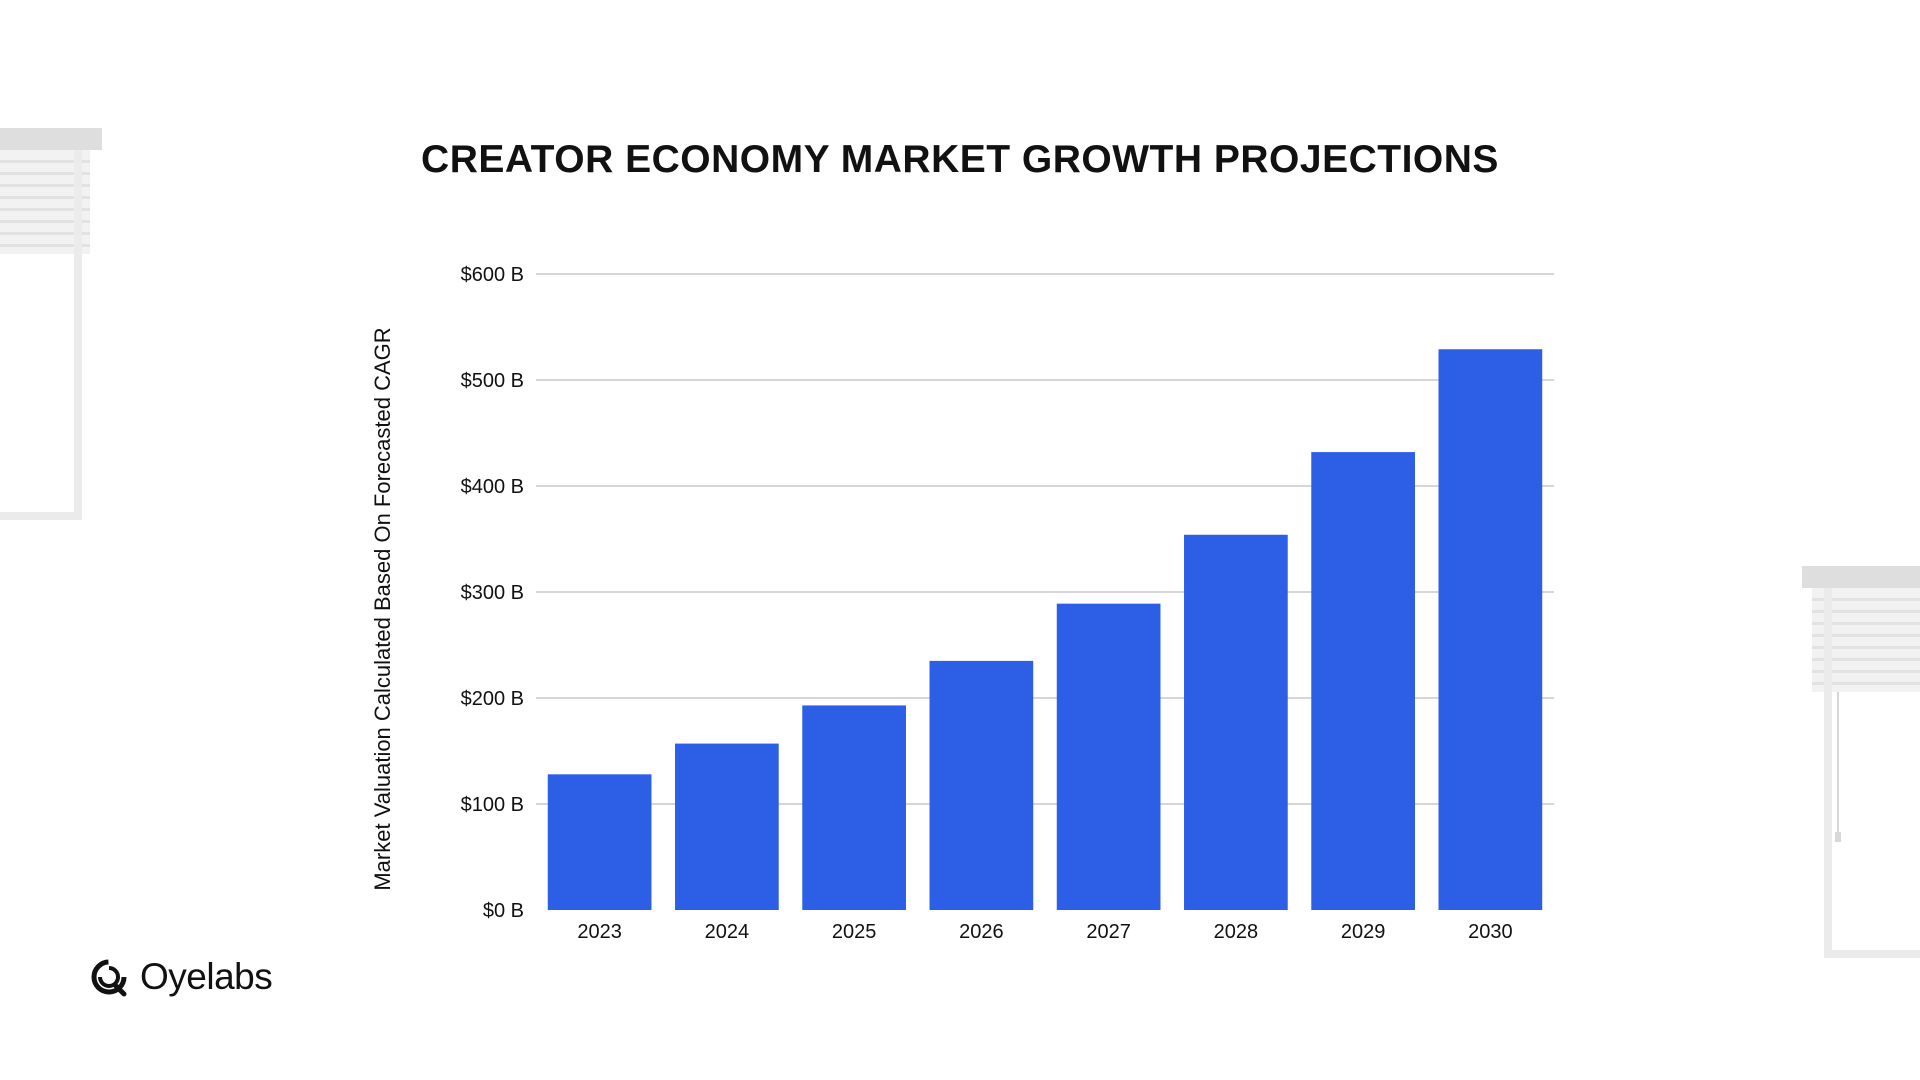 The image size is (1920, 1080). I want to click on bar-2029, so click(1363, 681).